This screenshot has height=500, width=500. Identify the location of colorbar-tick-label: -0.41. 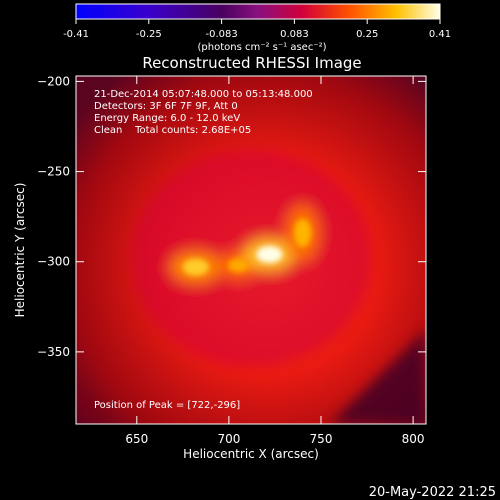
(76, 34).